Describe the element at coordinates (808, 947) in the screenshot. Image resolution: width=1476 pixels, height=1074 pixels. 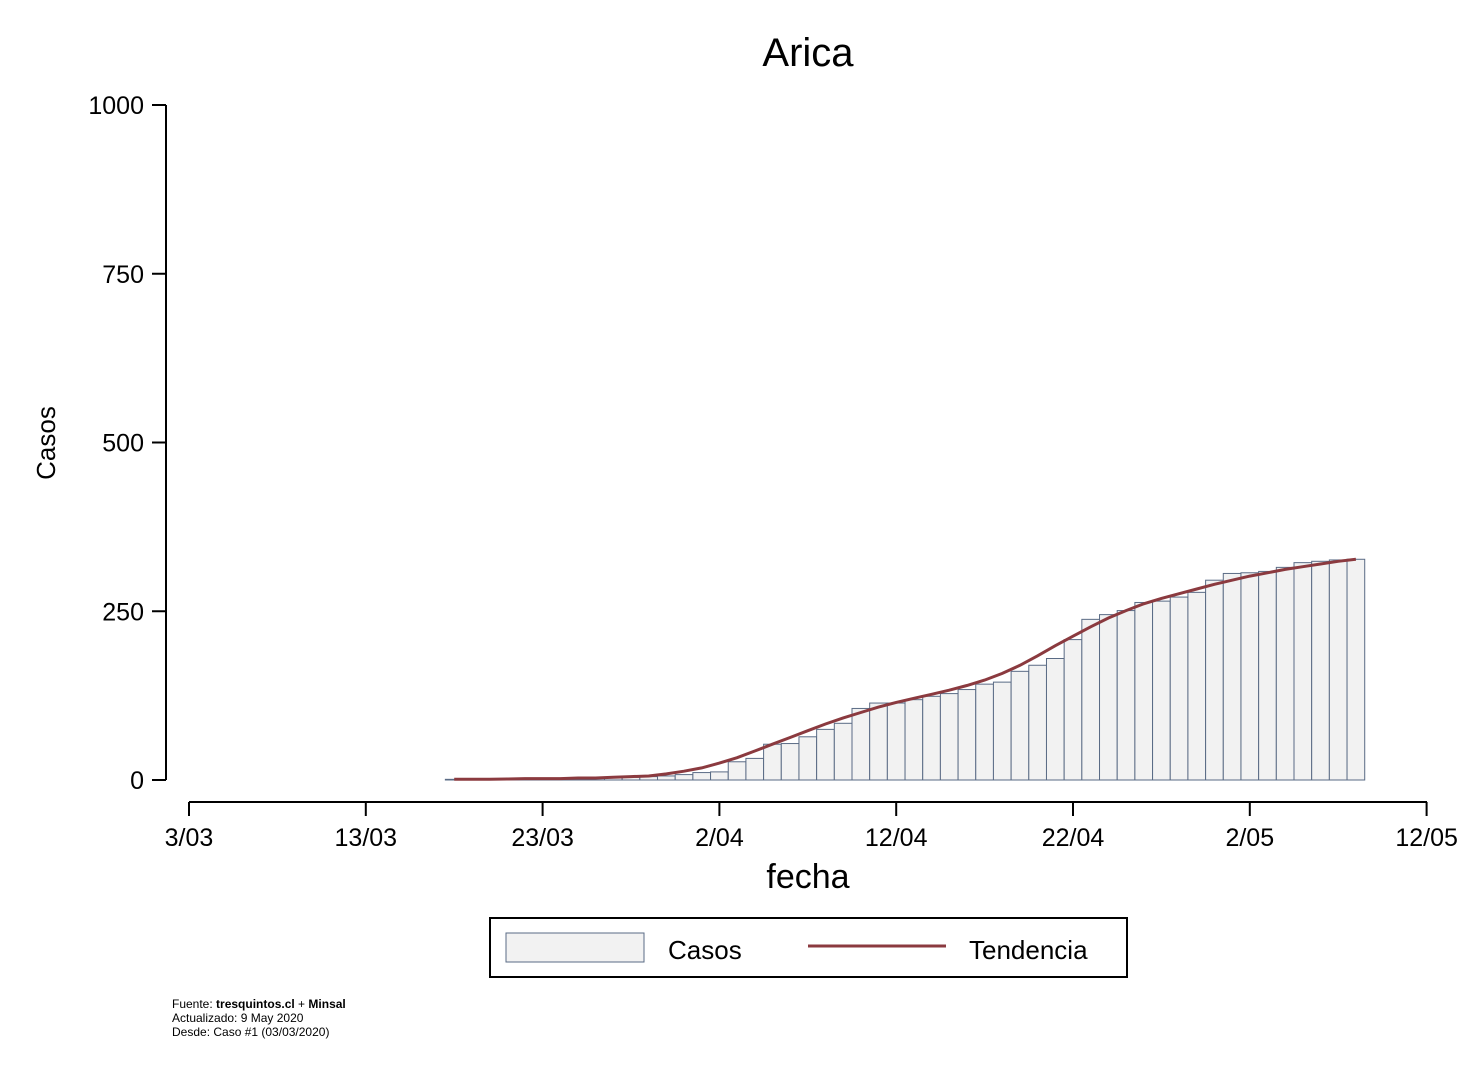
I see `legend: Casos Tendencia` at that location.